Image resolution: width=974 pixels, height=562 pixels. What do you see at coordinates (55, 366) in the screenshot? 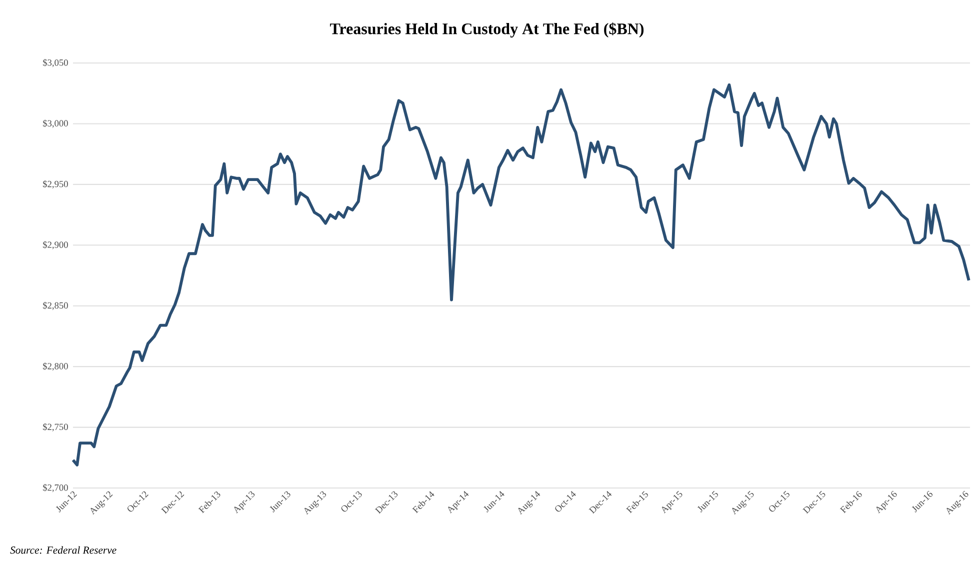
I see `y-tick-label: $2,800` at bounding box center [55, 366].